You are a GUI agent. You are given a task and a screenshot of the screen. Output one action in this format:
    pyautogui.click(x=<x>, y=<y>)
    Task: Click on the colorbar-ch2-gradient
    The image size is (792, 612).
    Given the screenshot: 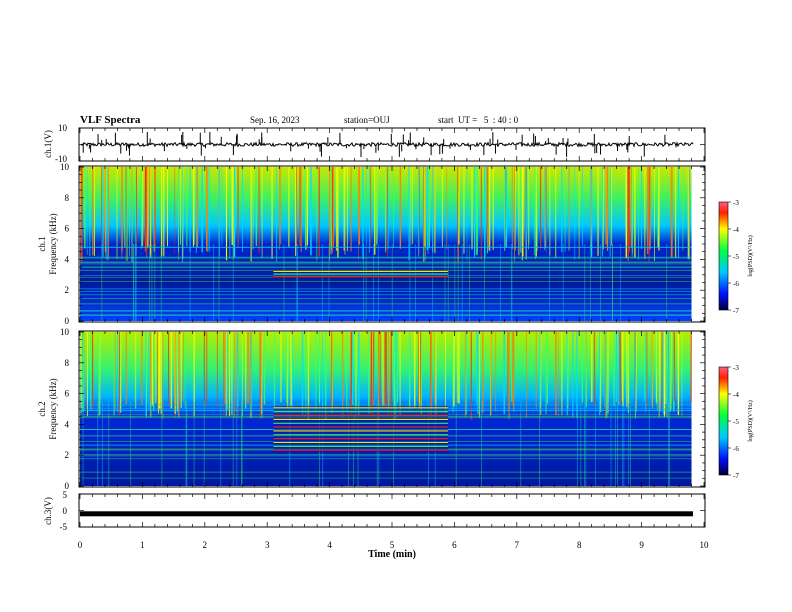 What is the action you would take?
    pyautogui.click(x=723, y=421)
    